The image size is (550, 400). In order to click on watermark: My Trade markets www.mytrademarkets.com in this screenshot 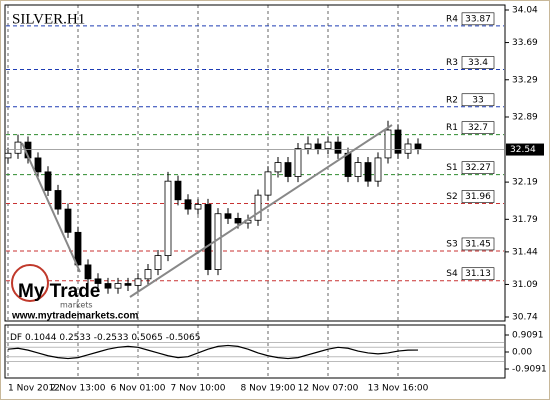, I will do `click(74, 293)`.